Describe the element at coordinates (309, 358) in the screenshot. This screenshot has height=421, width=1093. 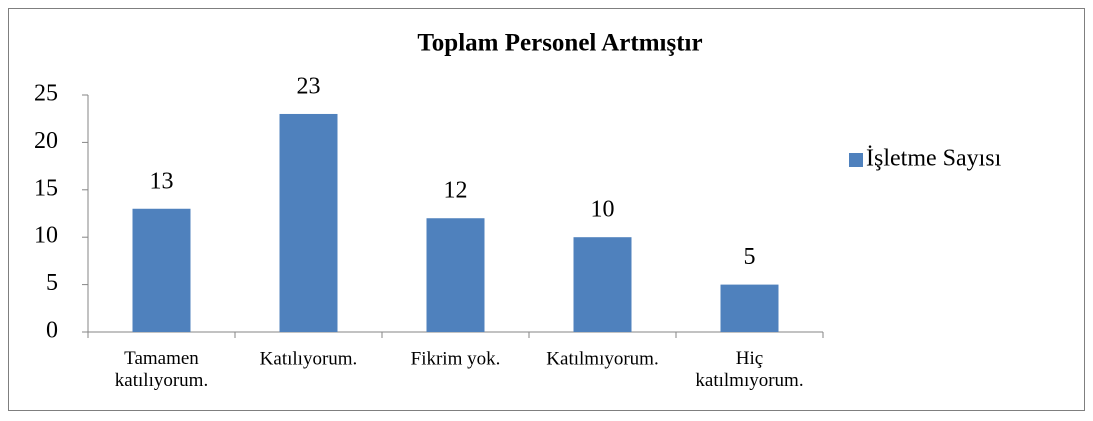
I see `x-tick-label: Katılıyorum.` at that location.